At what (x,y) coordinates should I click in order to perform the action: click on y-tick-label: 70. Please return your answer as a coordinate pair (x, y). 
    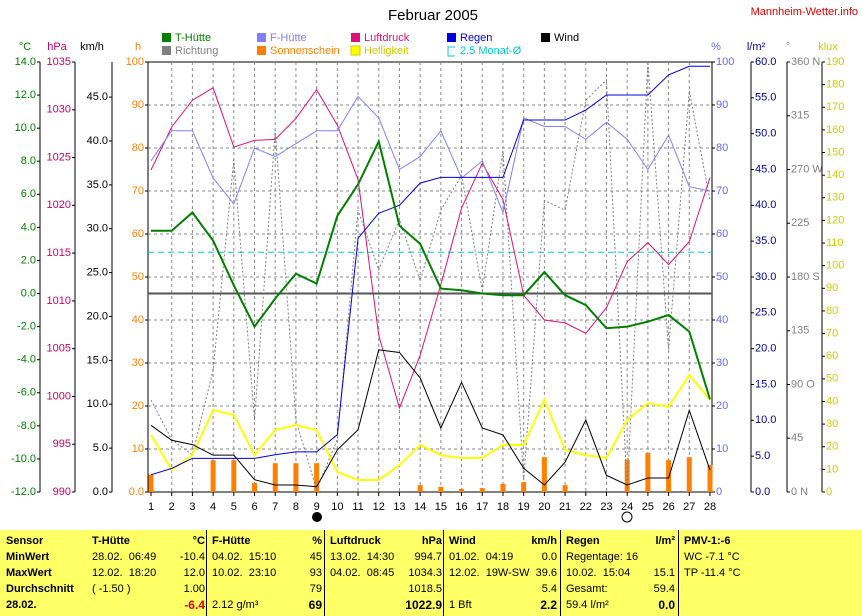
    Looking at the image, I should click on (138, 191).